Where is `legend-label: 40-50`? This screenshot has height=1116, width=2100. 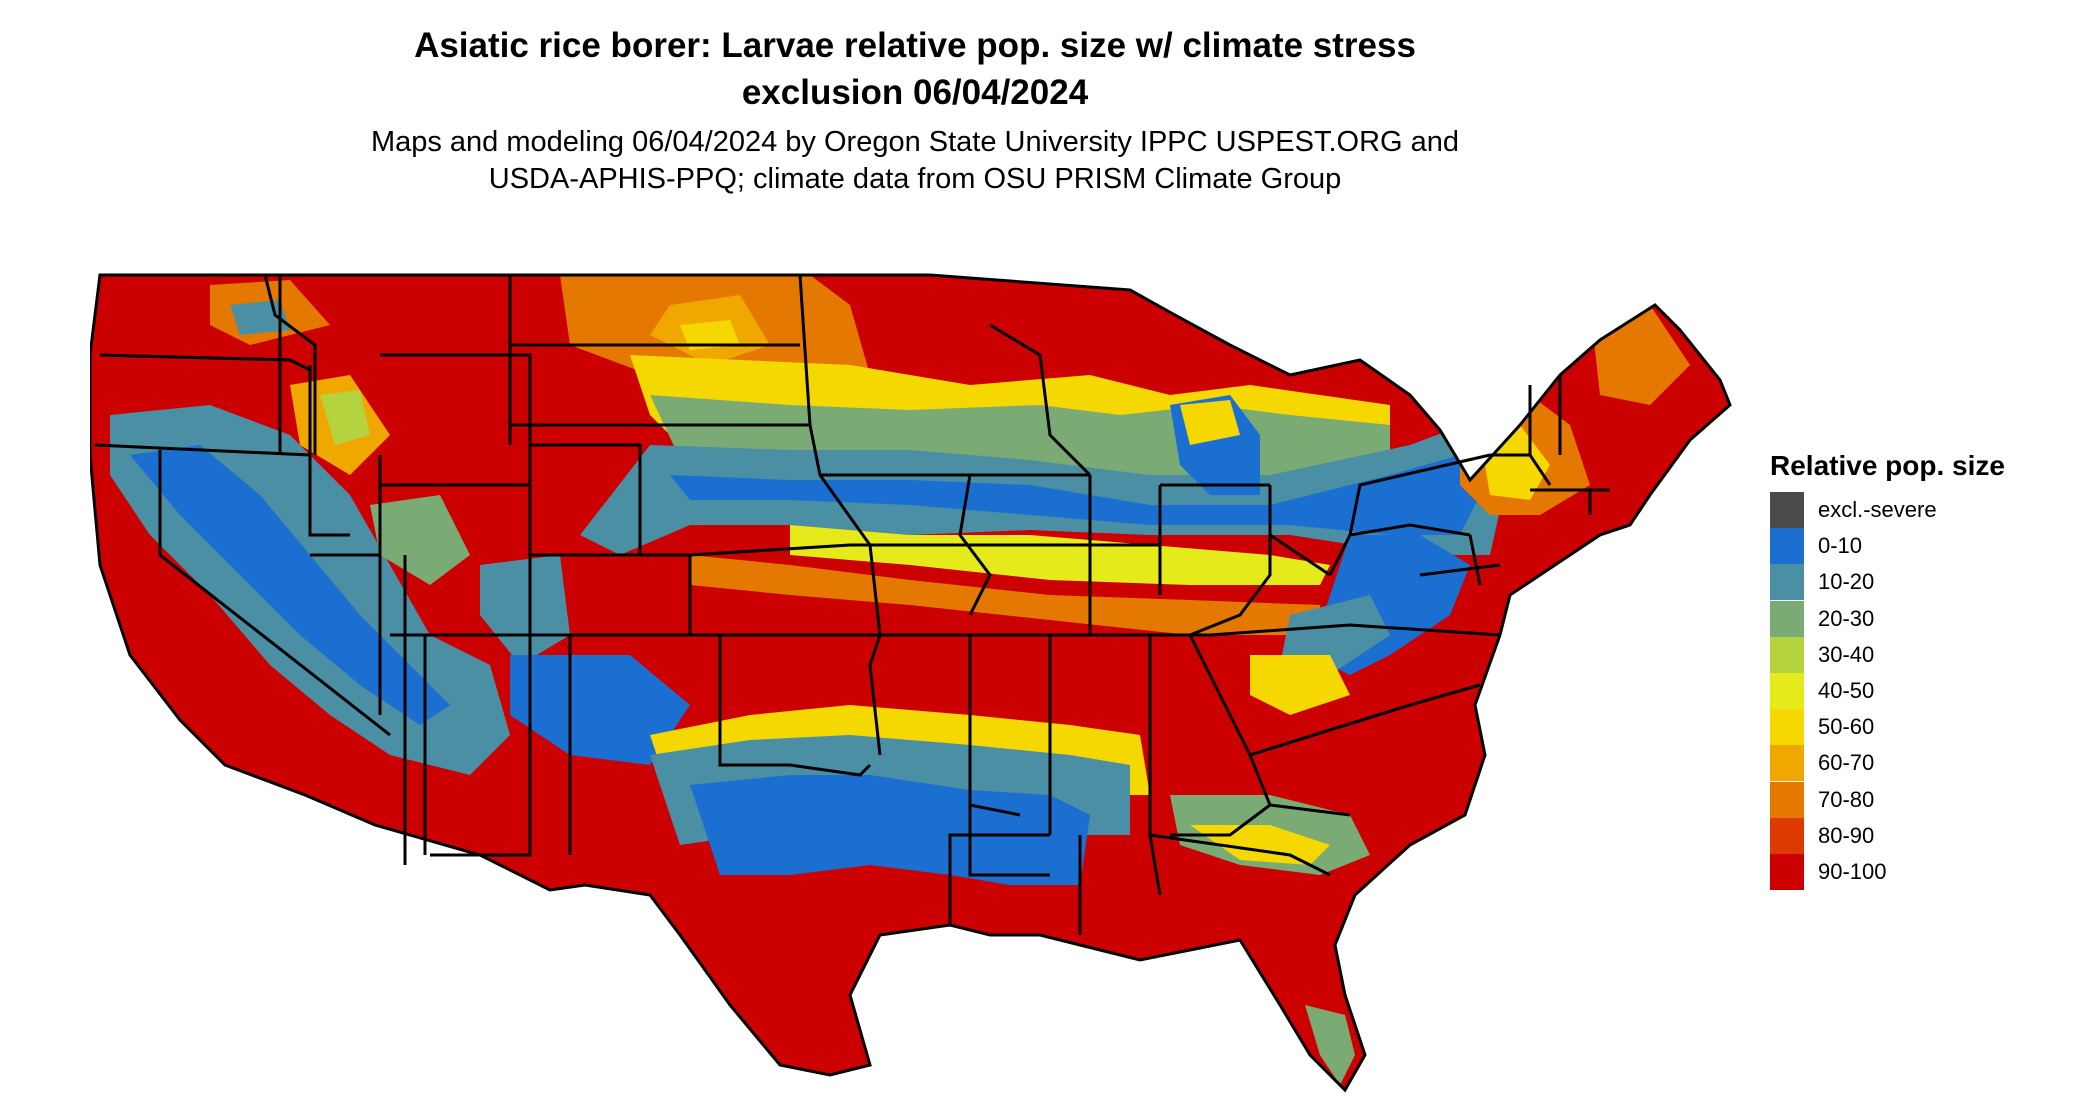
legend-label: 40-50 is located at coordinates (1846, 691).